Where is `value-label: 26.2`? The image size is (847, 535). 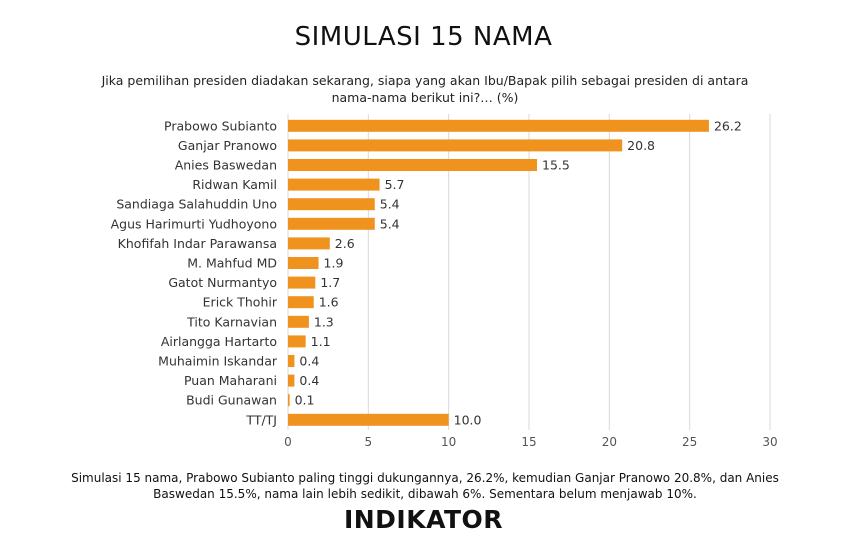
value-label: 26.2 is located at coordinates (728, 125).